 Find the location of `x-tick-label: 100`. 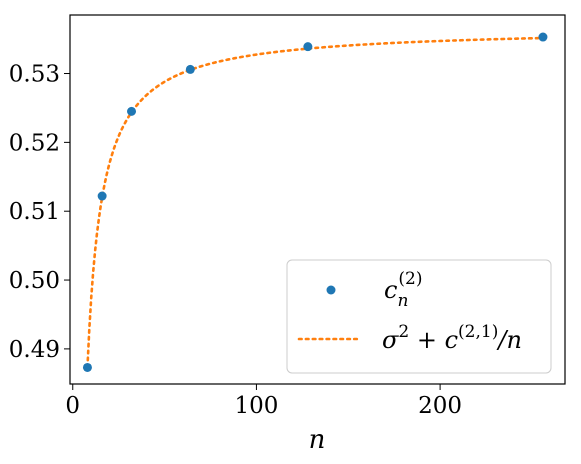

x-tick-label: 100 is located at coordinates (256, 406).